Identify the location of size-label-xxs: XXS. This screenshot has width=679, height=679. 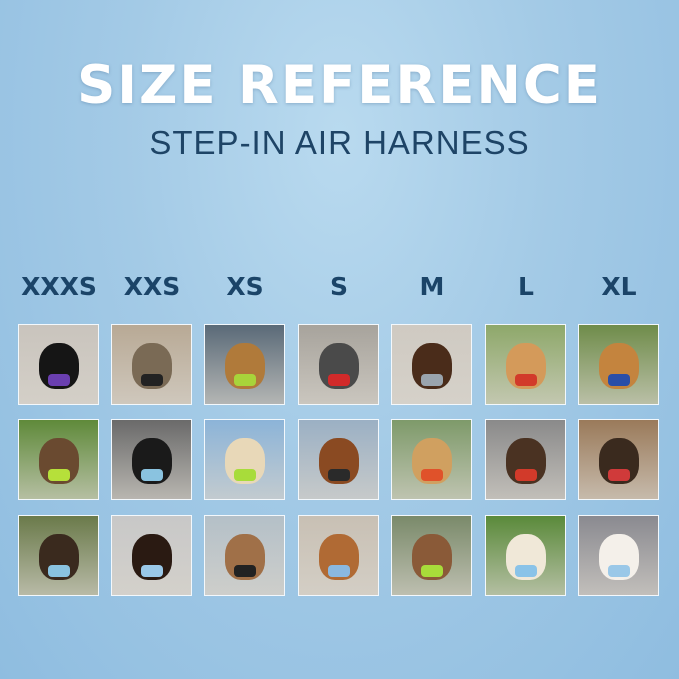
(152, 286).